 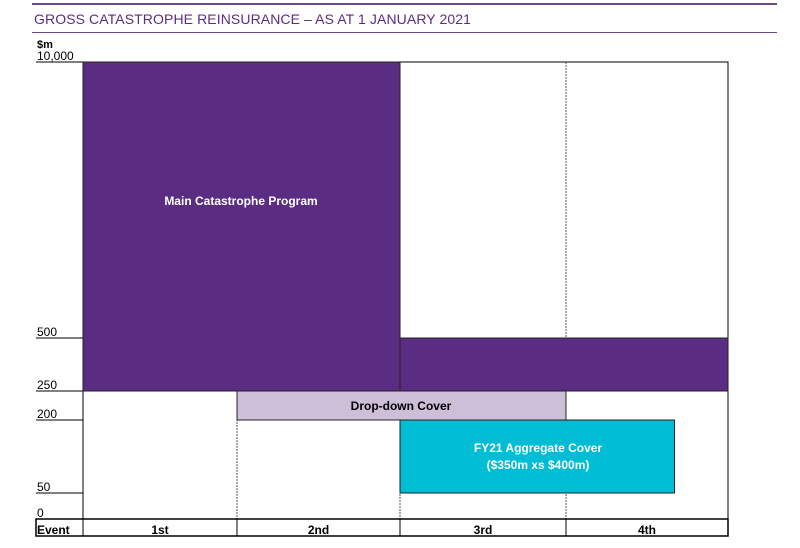 What do you see at coordinates (45, 45) in the screenshot?
I see `y-unit-label: $m` at bounding box center [45, 45].